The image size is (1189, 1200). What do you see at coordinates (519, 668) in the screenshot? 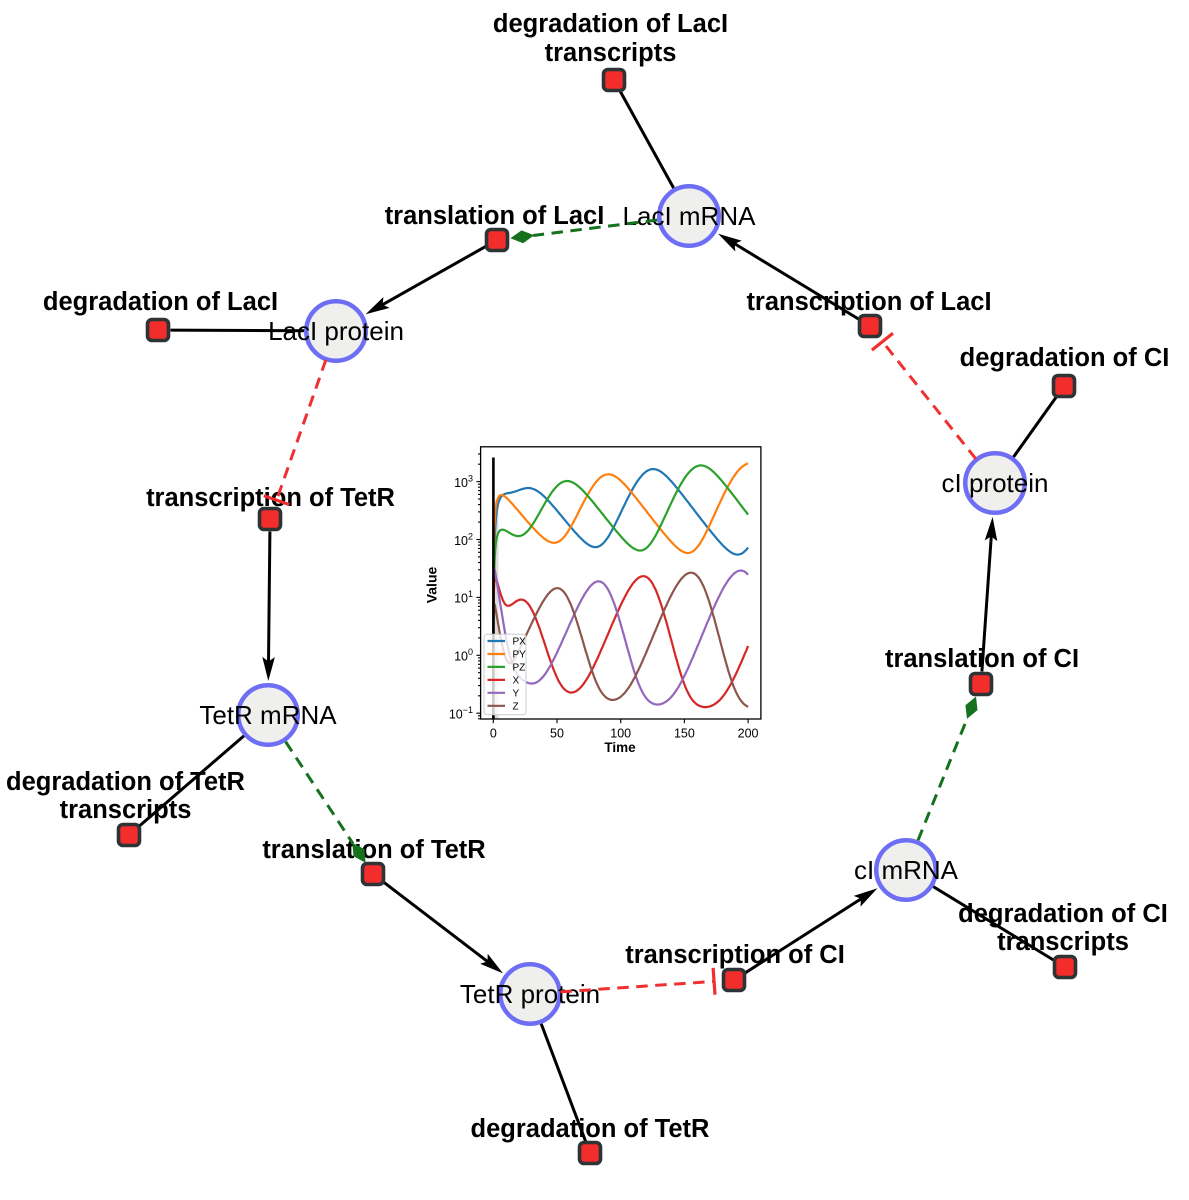
I see `svg-text: PZ` at bounding box center [519, 668].